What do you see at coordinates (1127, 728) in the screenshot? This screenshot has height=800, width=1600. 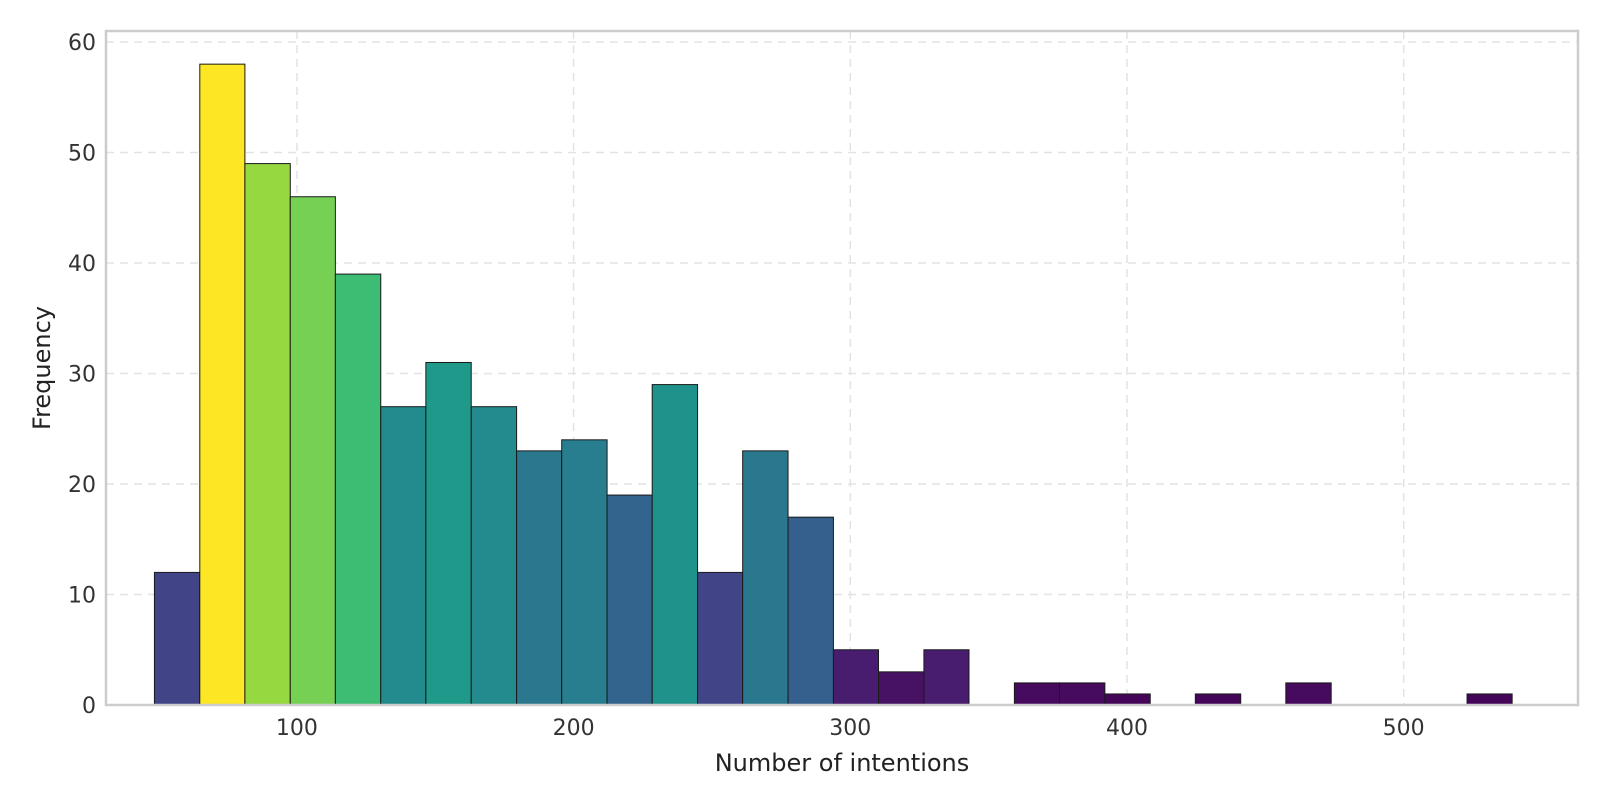 I see `x-tick-label: 400` at bounding box center [1127, 728].